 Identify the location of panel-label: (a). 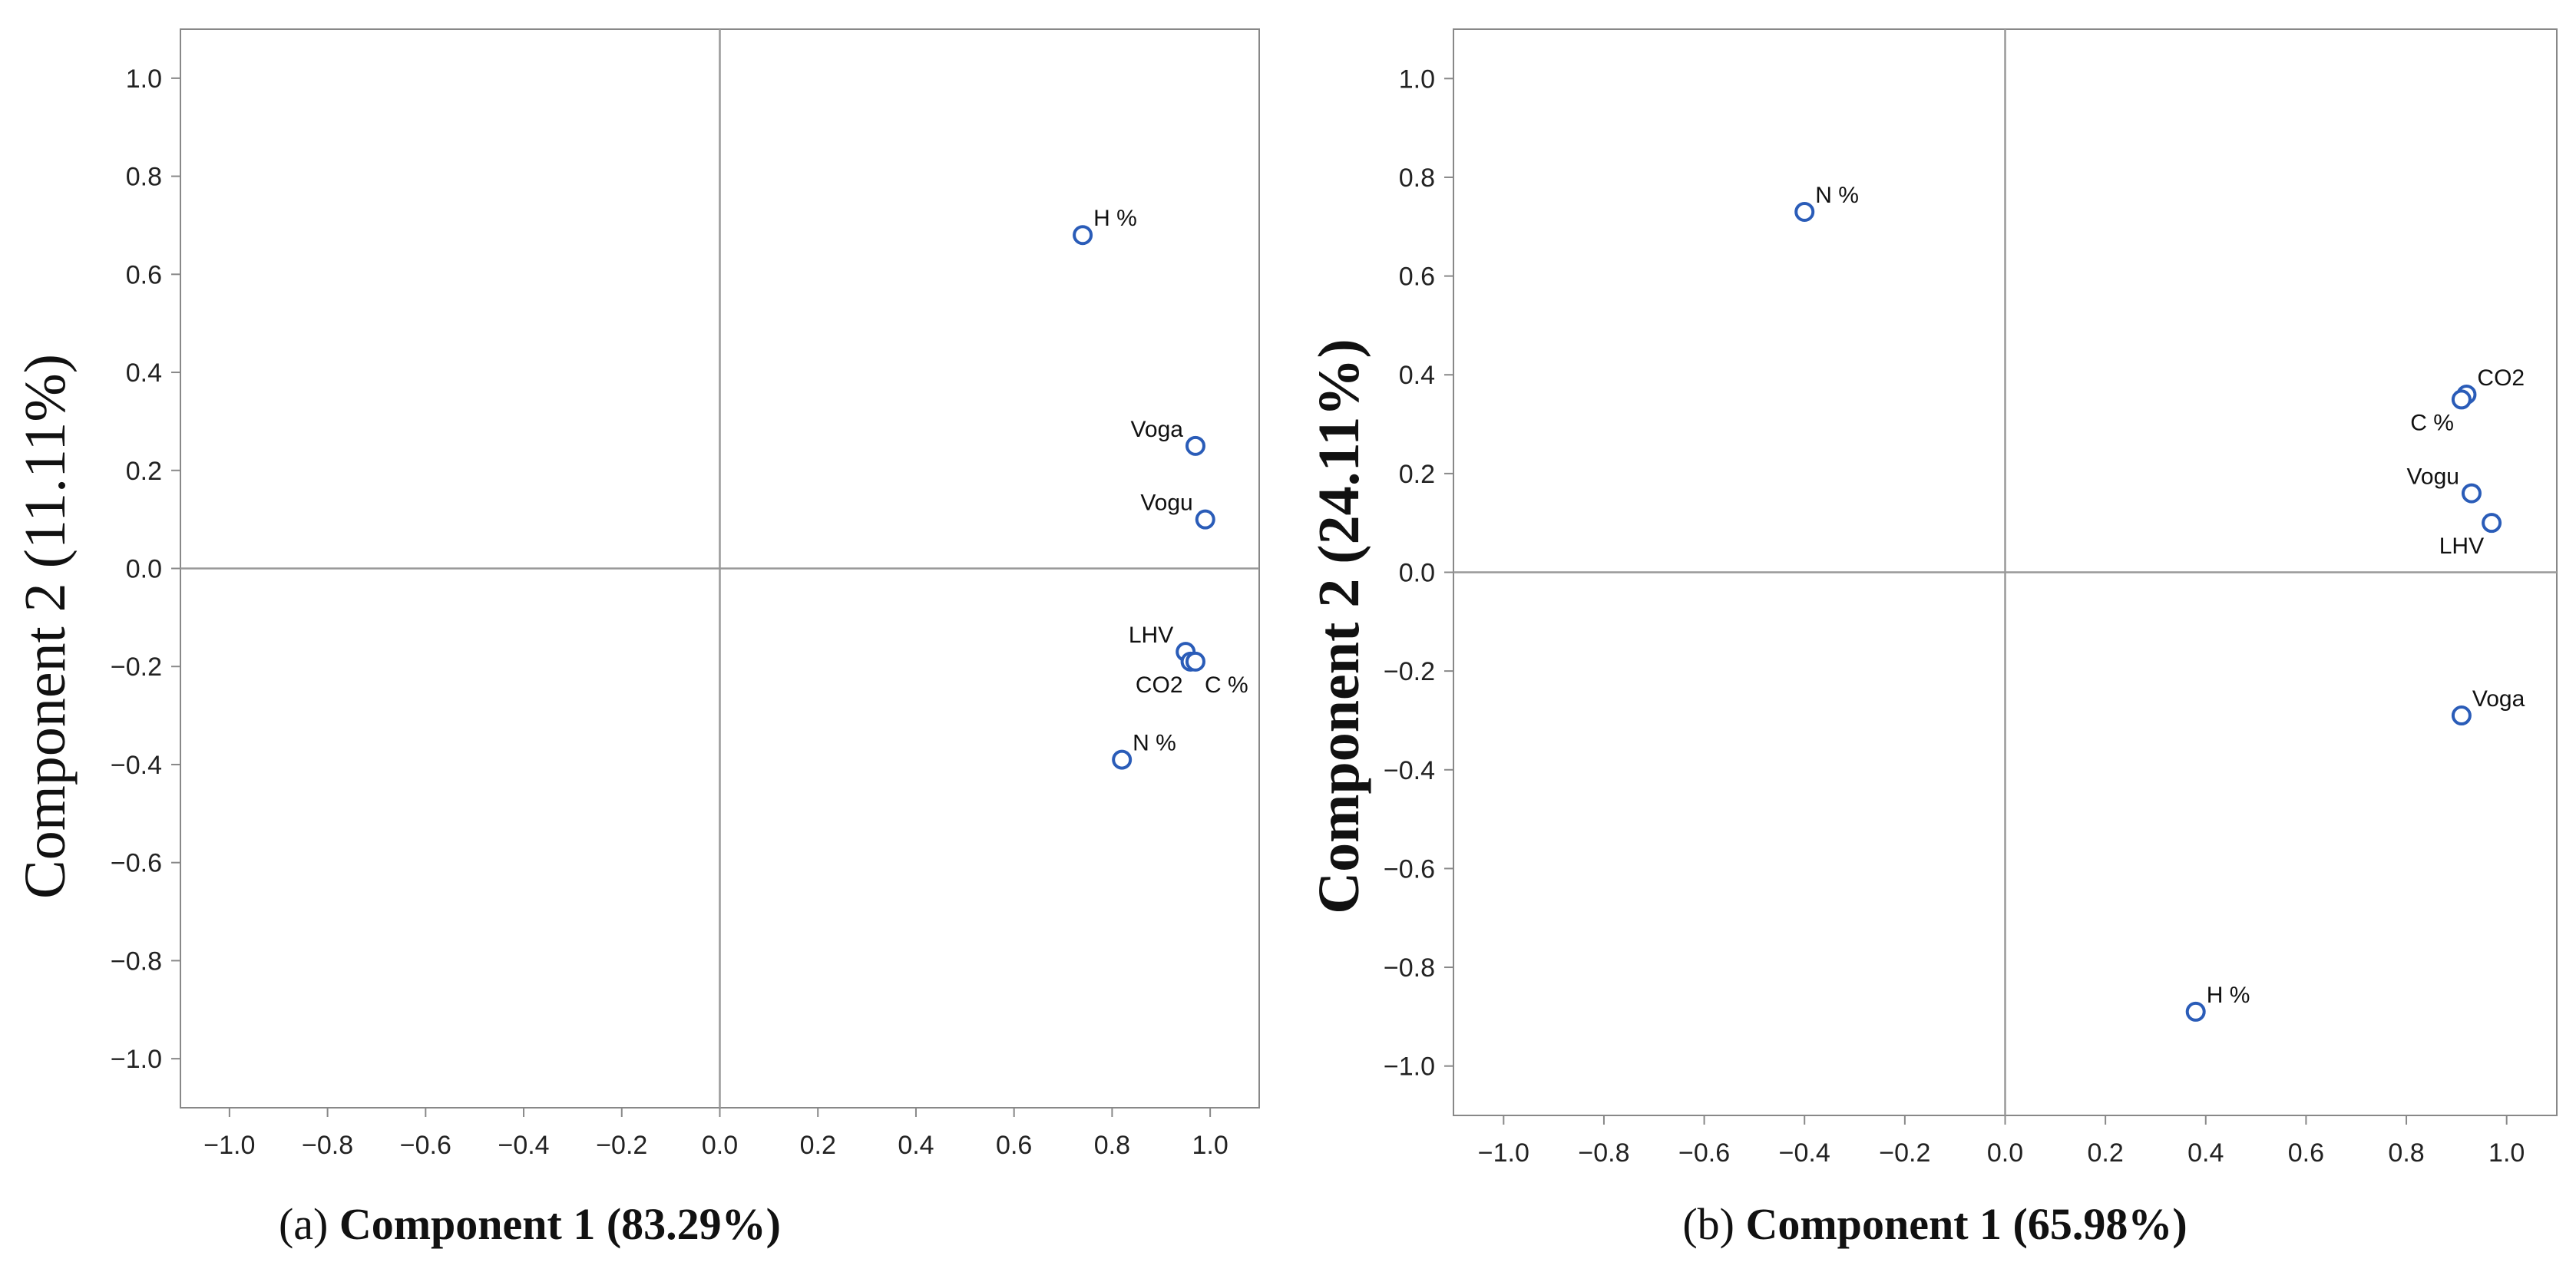
(309, 1224).